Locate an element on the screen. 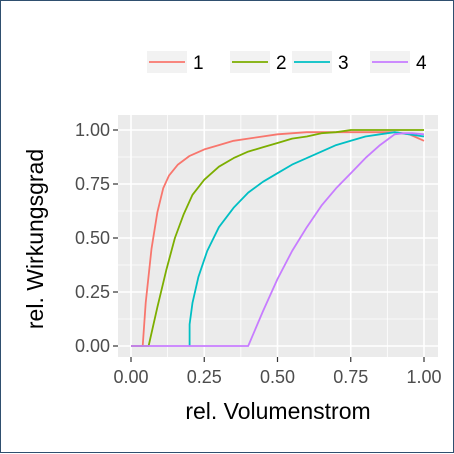 The height and width of the screenshot is (454, 454). x-tick-label: 0.00 is located at coordinates (130, 377).